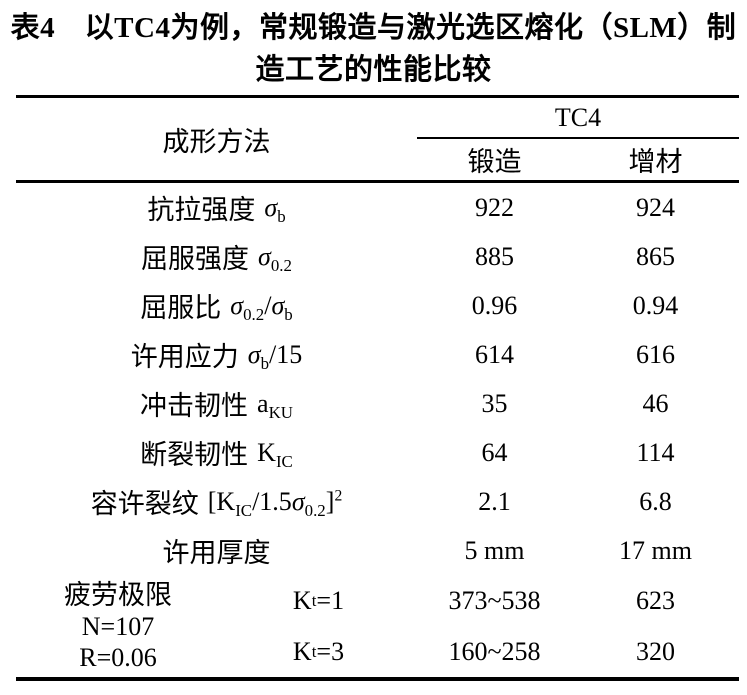  I want to click on cell-additive-value: 924, so click(655, 207).